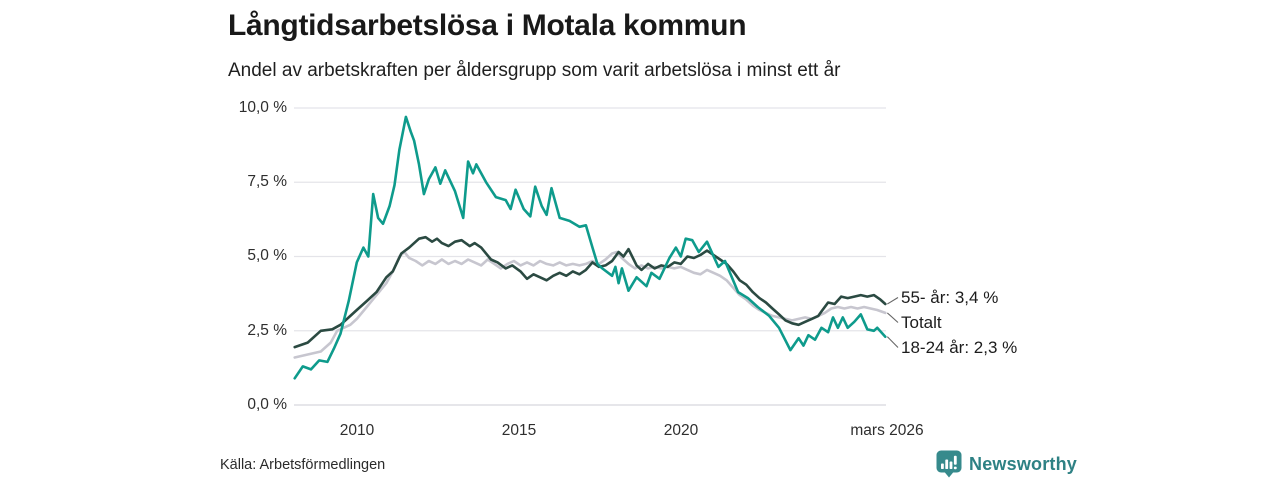 The height and width of the screenshot is (480, 1280). Describe the element at coordinates (887, 430) in the screenshot. I see `x-axis-tick-label: mars 2026` at that location.